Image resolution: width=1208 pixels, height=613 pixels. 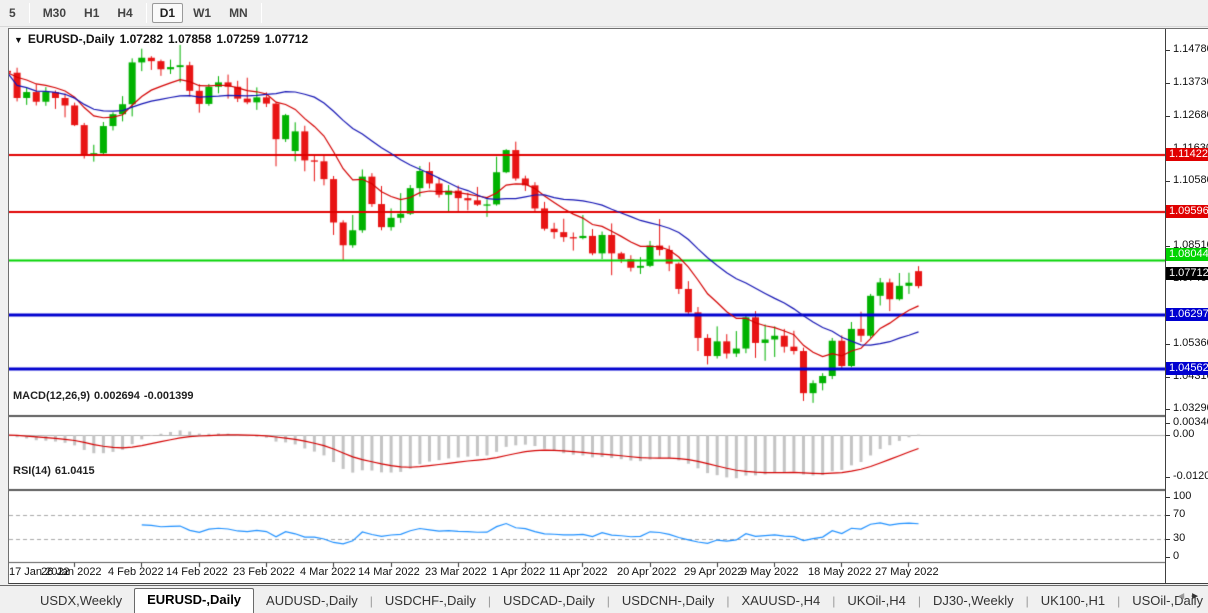 I want to click on chart-tab-xauusd-h4: XAUUSD-,H4, so click(x=781, y=600).